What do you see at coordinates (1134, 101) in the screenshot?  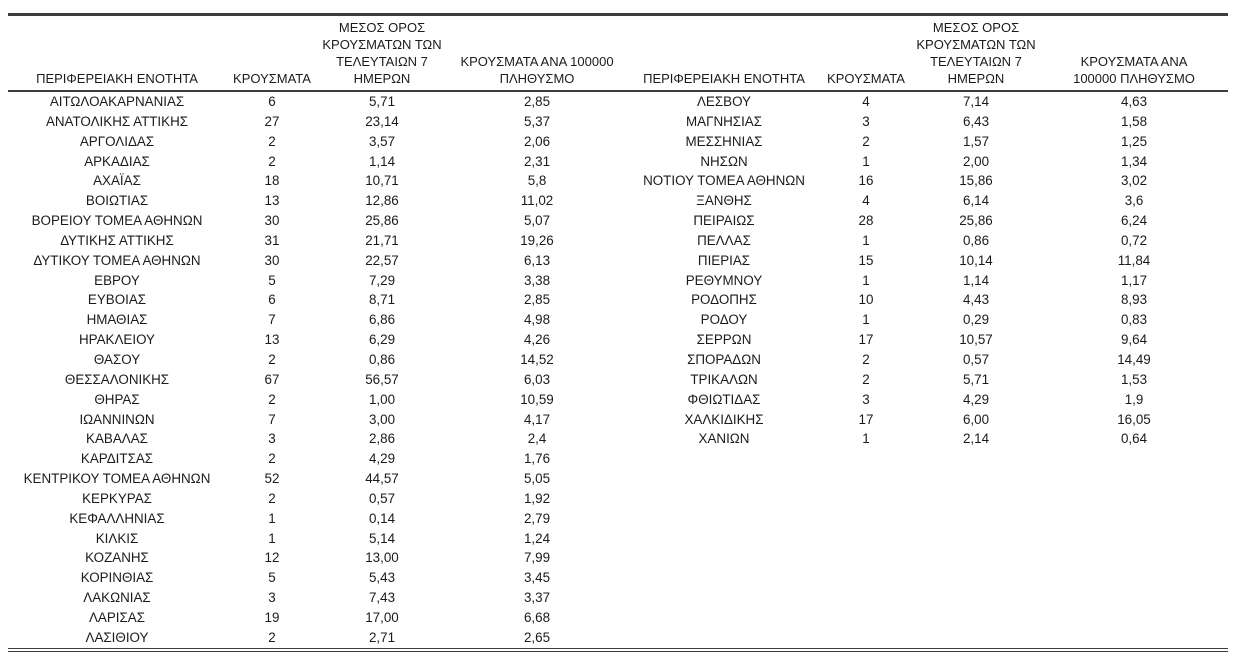 I see `right-per100k-cell: 4,63` at bounding box center [1134, 101].